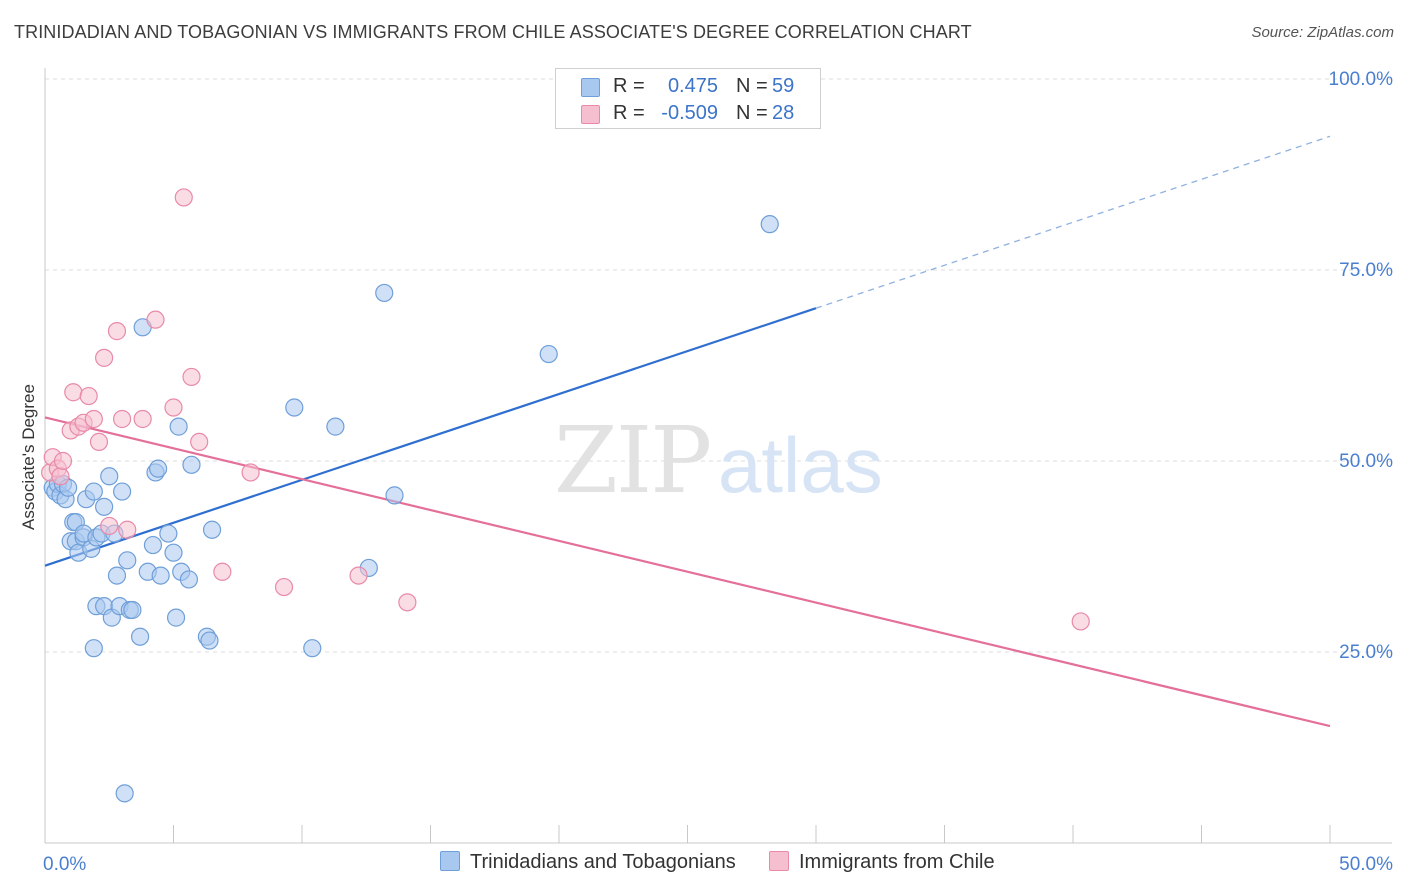 The width and height of the screenshot is (1406, 892). Describe the element at coordinates (783, 86) in the screenshot. I see `legend-n-value: 59` at that location.